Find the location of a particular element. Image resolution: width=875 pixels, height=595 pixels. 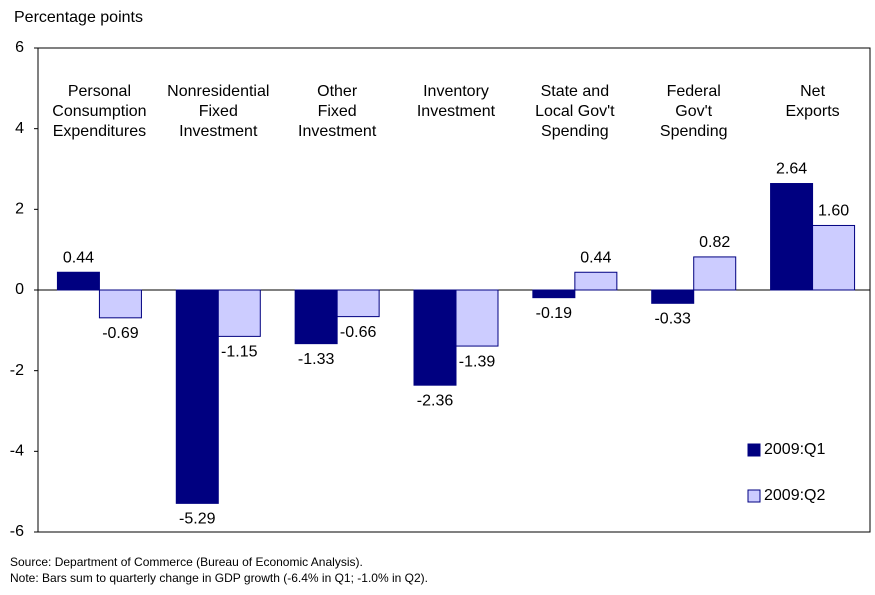

value-label: -0.19 is located at coordinates (554, 313).